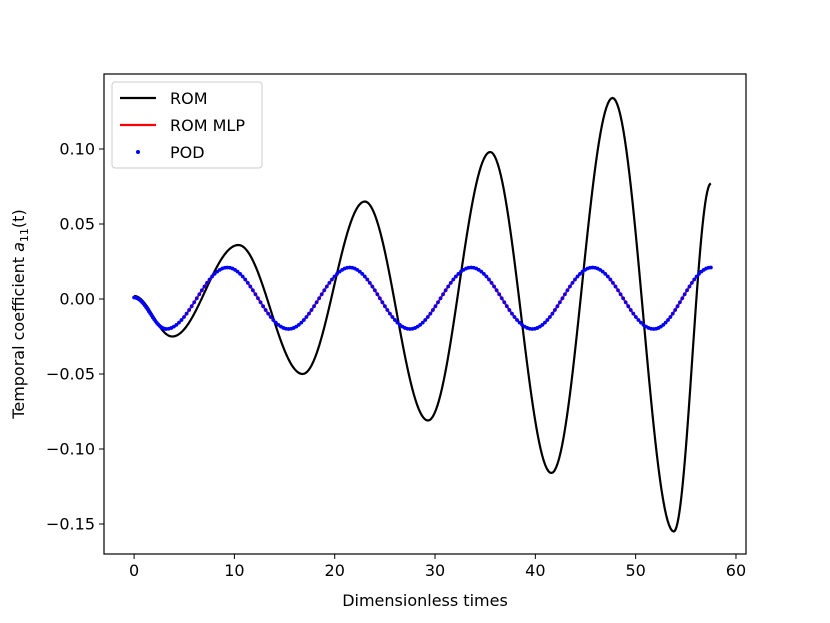 The width and height of the screenshot is (830, 623). Describe the element at coordinates (70, 524) in the screenshot. I see `y-tick-label: −0.15` at that location.